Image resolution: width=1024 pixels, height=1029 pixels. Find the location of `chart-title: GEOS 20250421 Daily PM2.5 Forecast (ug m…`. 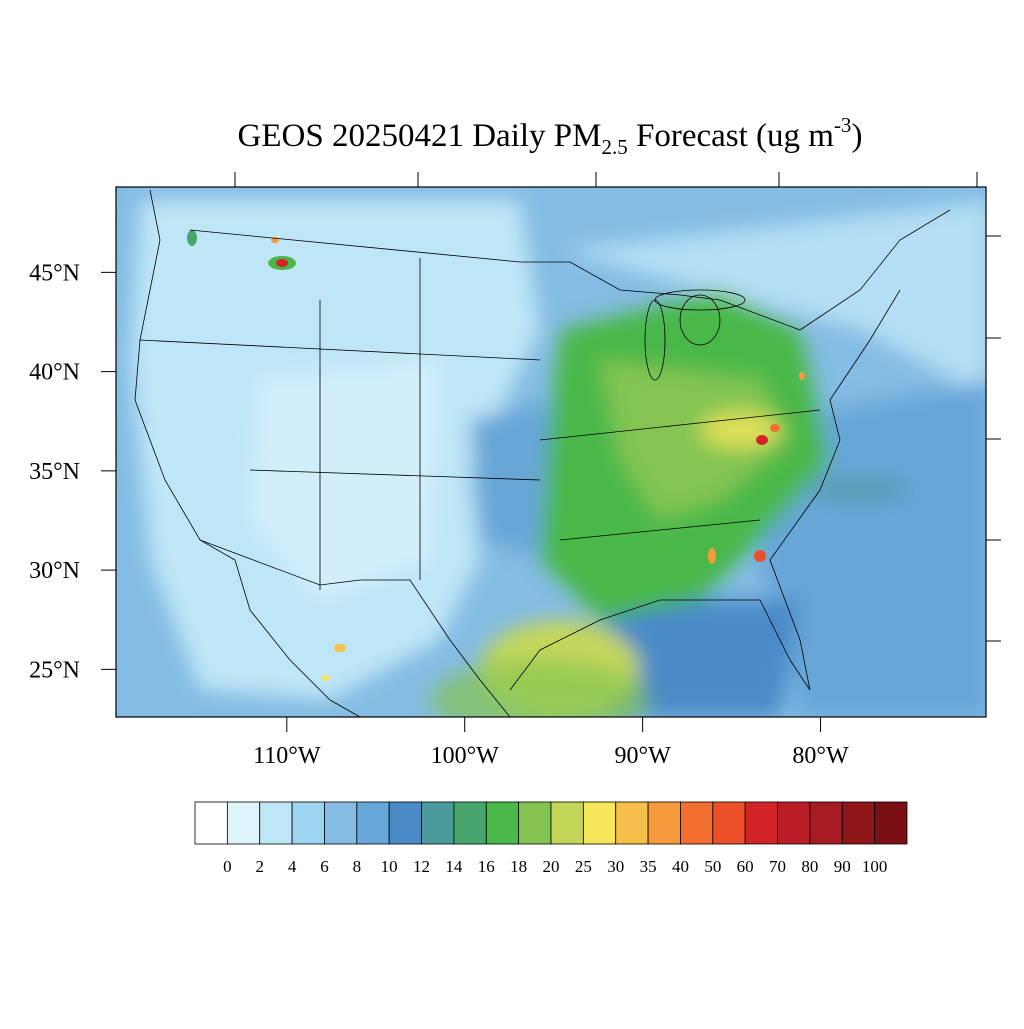

chart-title: GEOS 20250421 Daily PM2.5 Forecast (ug m… is located at coordinates (550, 136).